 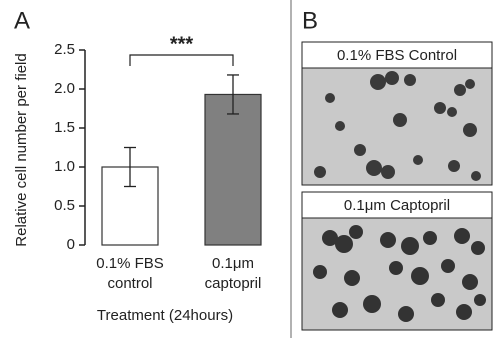 I want to click on x-axis-label: Treatment (24hours), so click(x=165, y=315).